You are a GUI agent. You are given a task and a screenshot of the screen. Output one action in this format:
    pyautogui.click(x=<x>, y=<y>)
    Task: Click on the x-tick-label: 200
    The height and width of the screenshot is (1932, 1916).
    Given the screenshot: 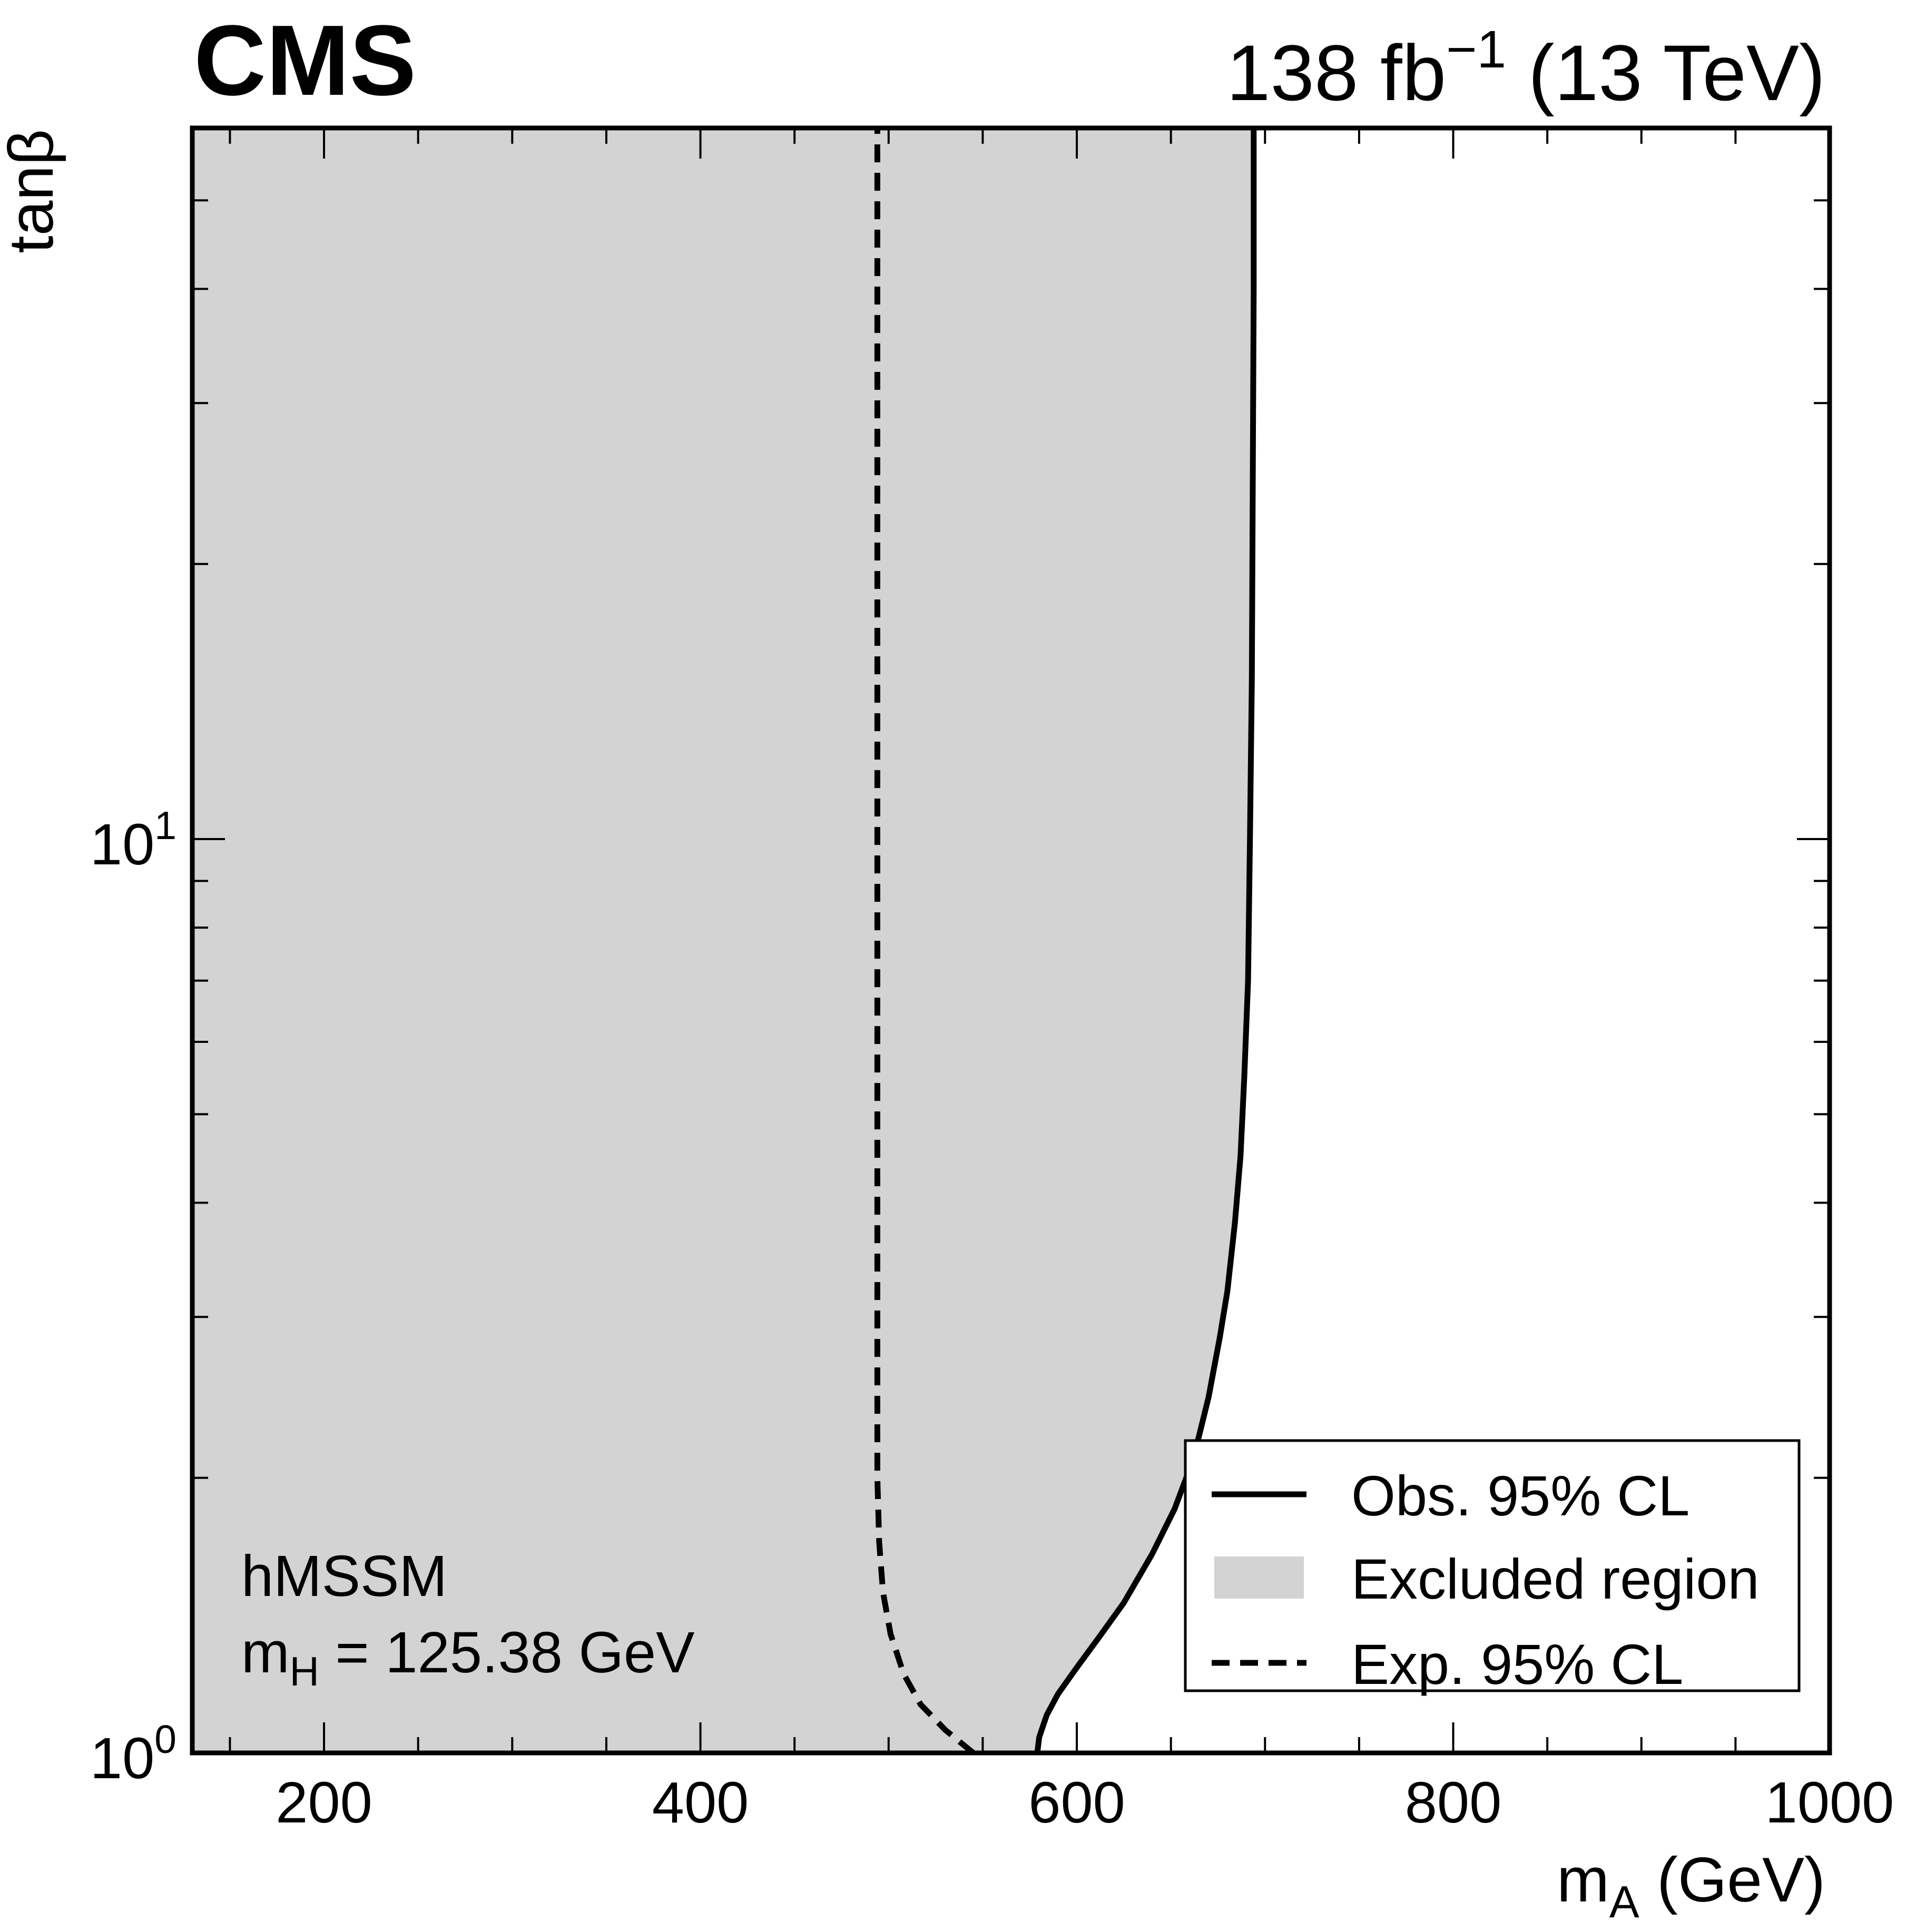 What is the action you would take?
    pyautogui.click(x=324, y=1802)
    